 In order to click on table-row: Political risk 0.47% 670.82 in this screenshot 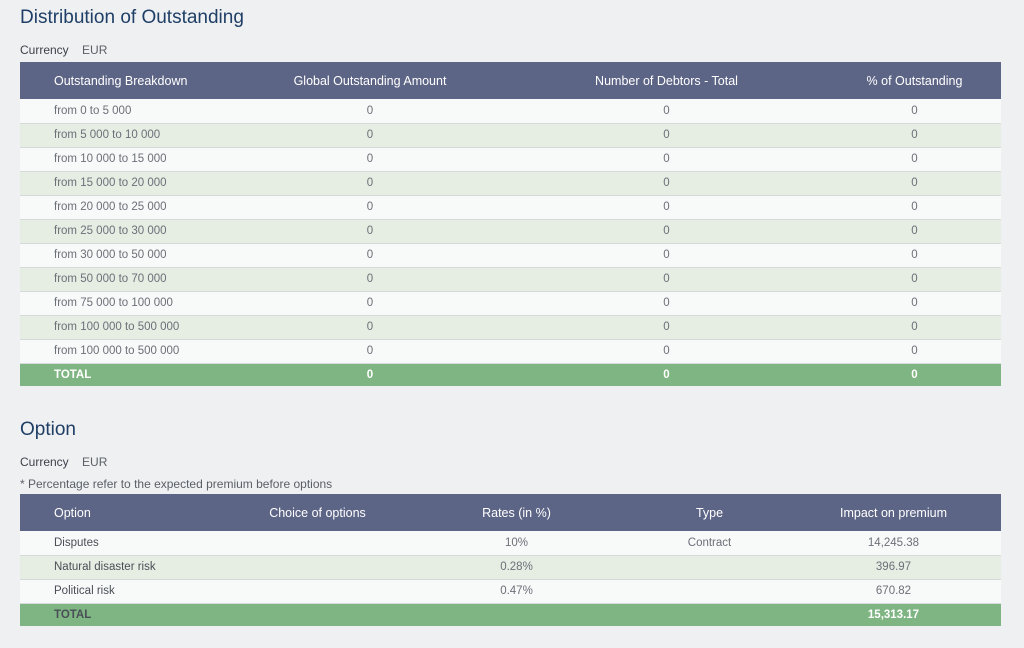, I will do `click(510, 591)`.